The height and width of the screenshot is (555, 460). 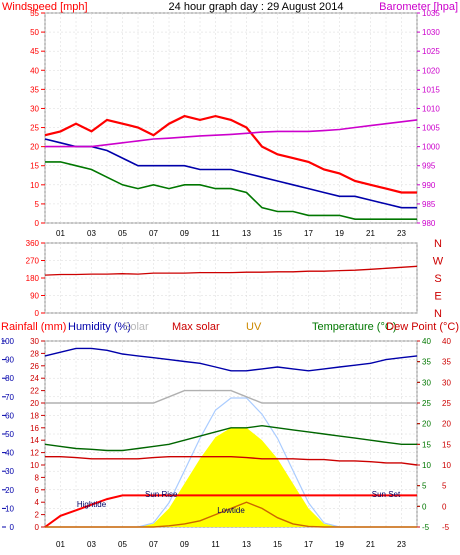 I want to click on rain-y-tick-label: 80, so click(x=9, y=378).